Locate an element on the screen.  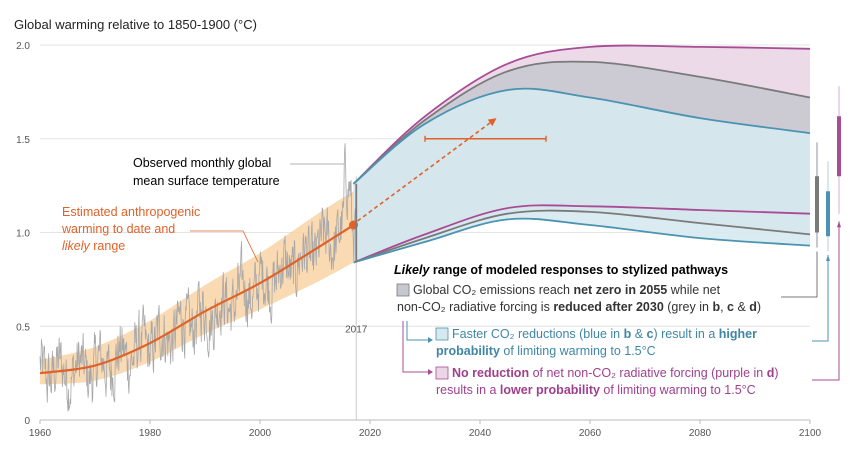
y-tick-label: 0 is located at coordinates (27, 421).